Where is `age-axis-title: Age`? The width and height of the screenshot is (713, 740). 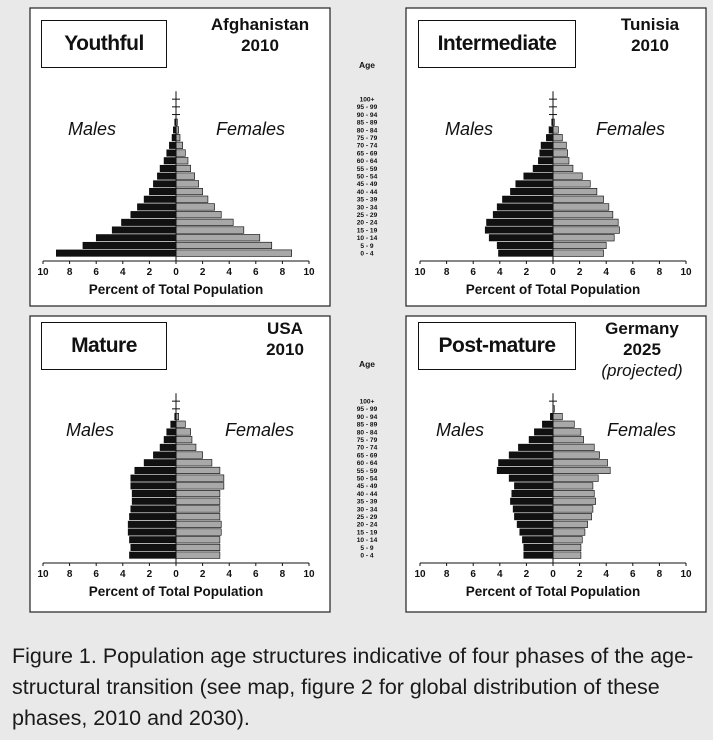 age-axis-title: Age is located at coordinates (367, 65).